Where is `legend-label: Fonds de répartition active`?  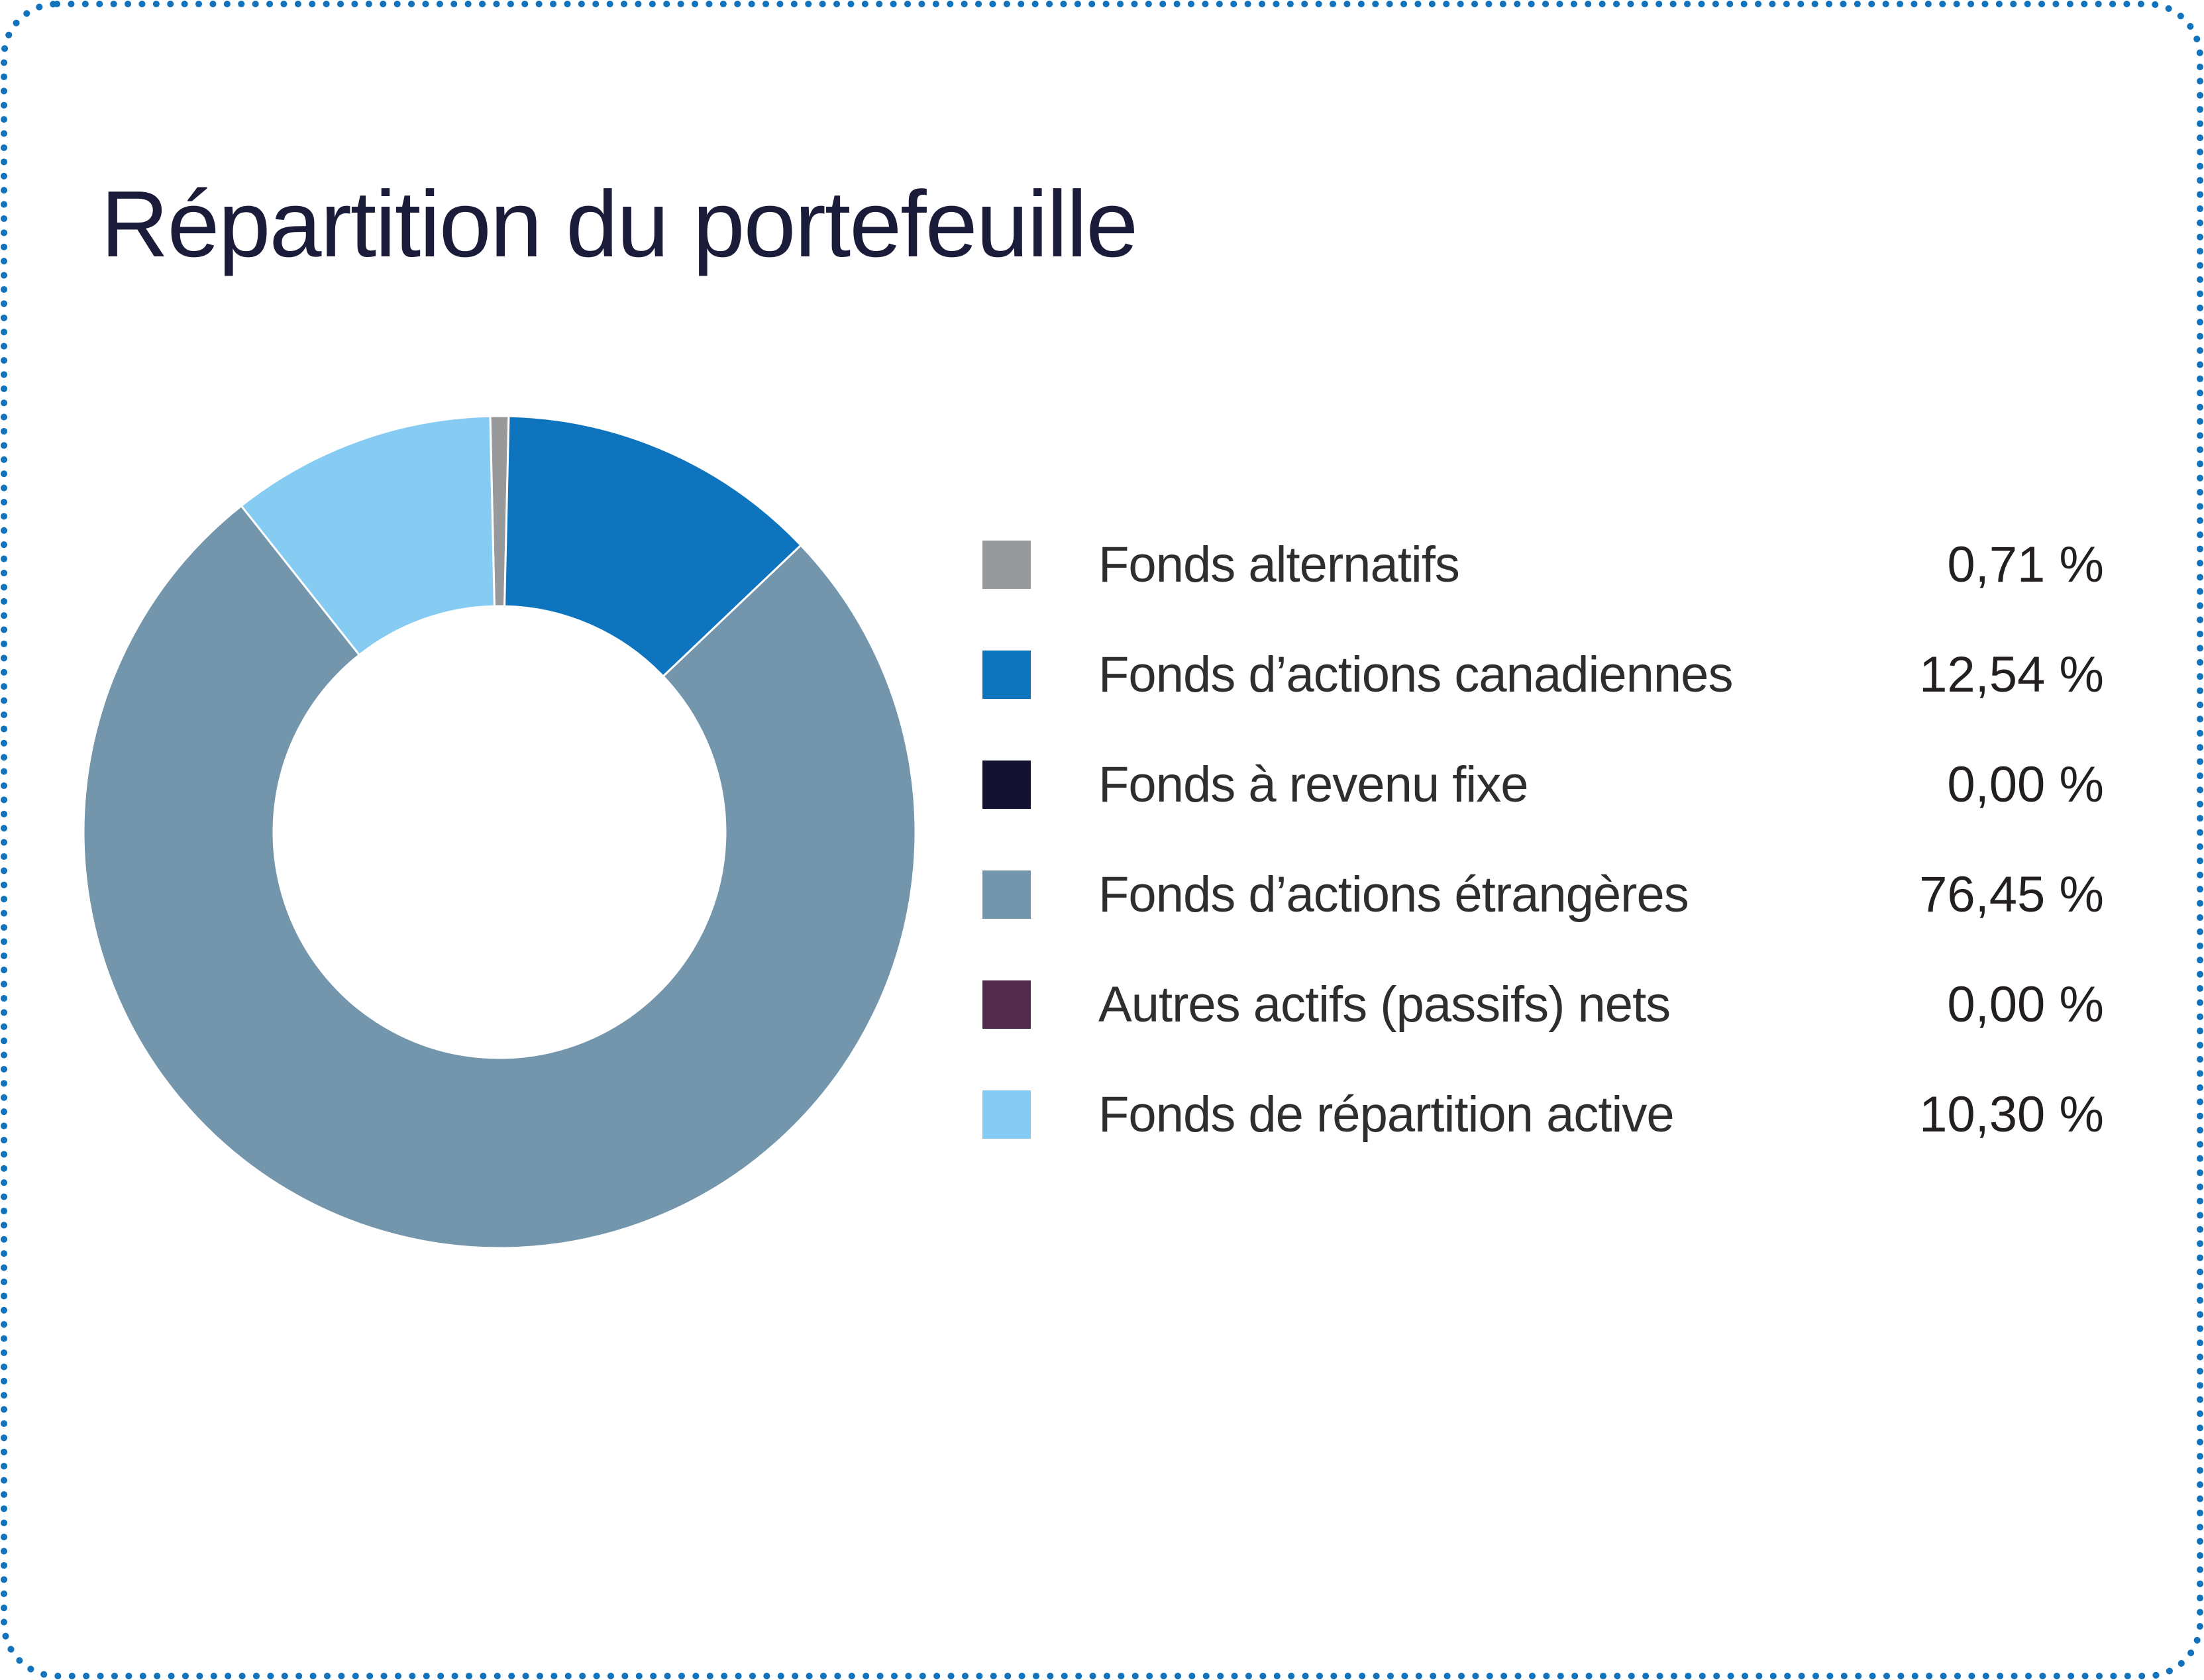
legend-label: Fonds de répartition active is located at coordinates (1386, 1114).